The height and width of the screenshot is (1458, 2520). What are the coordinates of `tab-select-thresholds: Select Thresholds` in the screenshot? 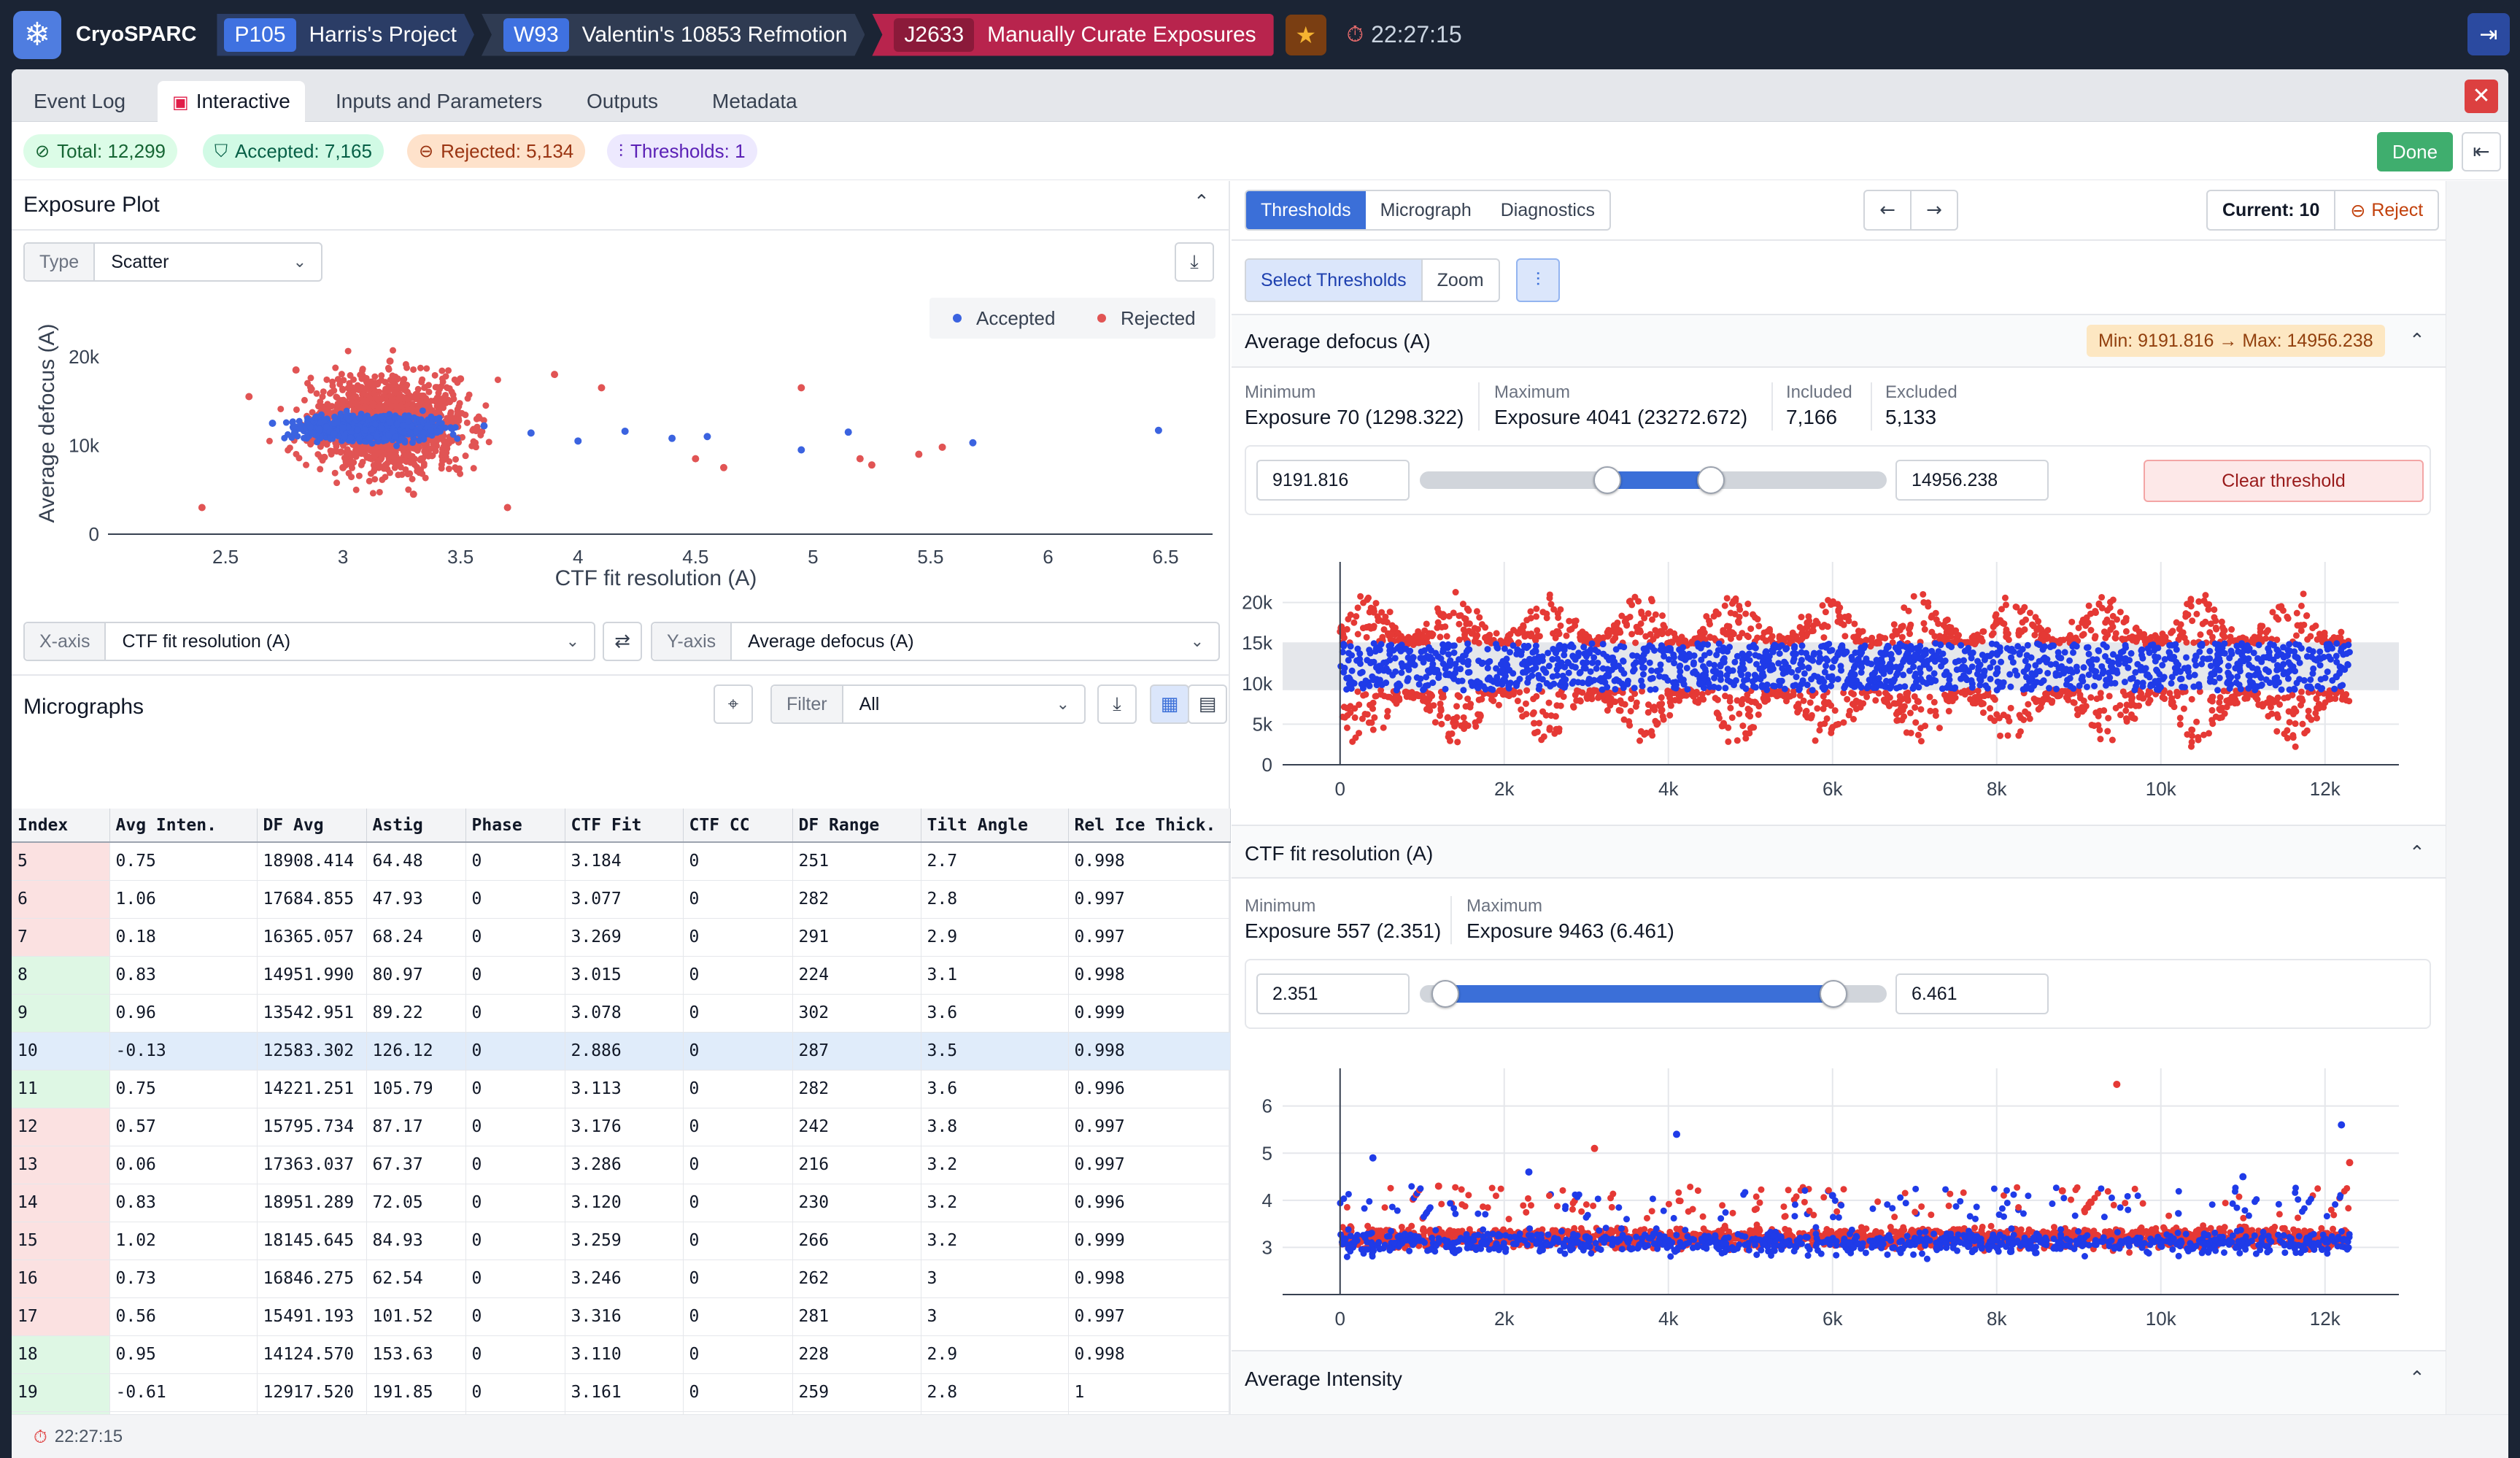 It's located at (1334, 280).